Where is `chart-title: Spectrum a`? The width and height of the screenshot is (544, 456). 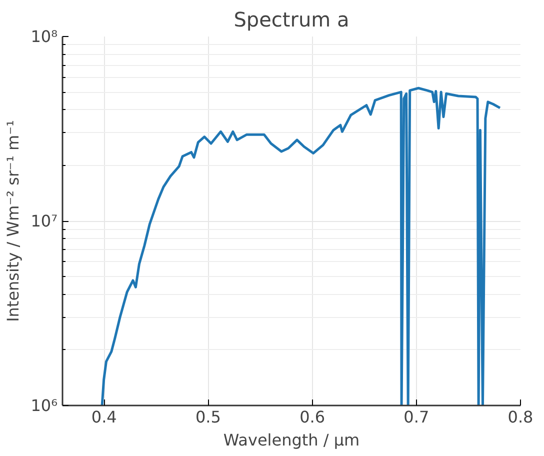 chart-title: Spectrum a is located at coordinates (292, 20).